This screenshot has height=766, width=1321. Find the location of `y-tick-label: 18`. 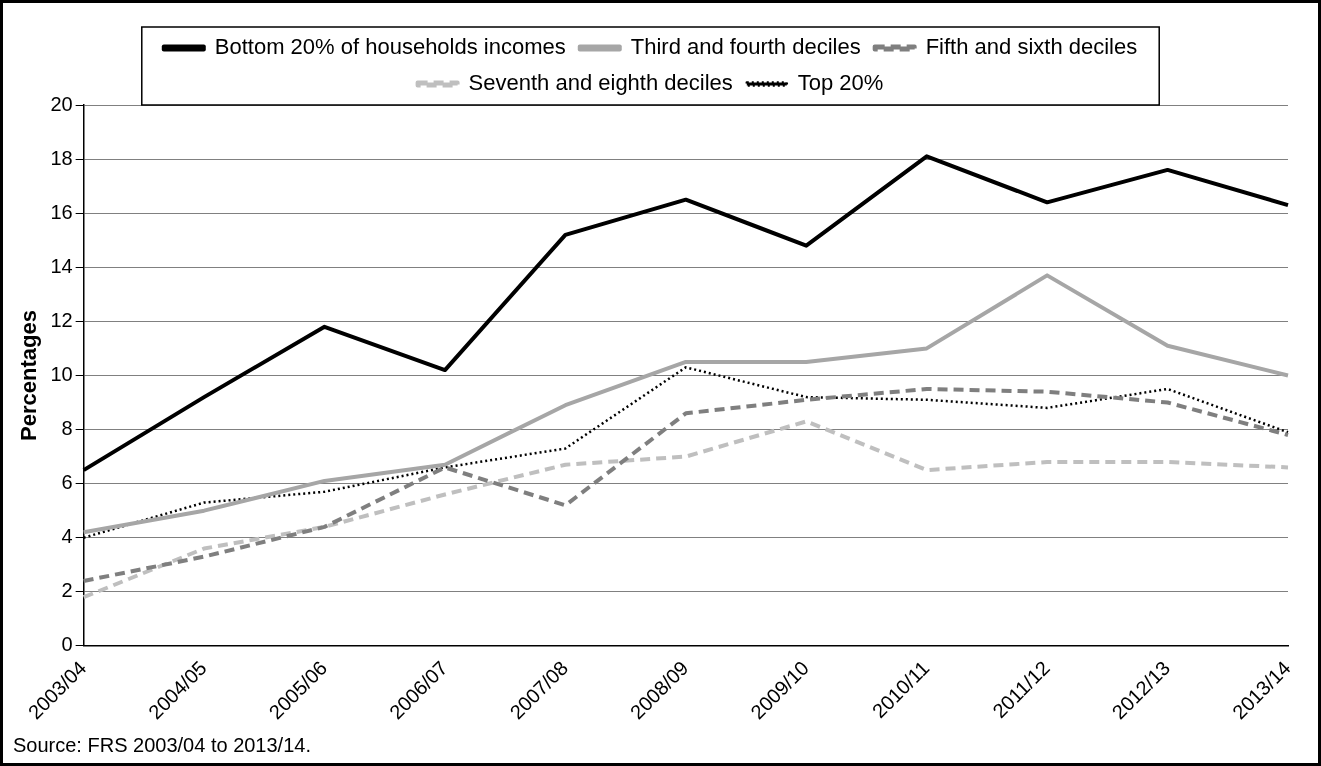

y-tick-label: 18 is located at coordinates (61, 157).